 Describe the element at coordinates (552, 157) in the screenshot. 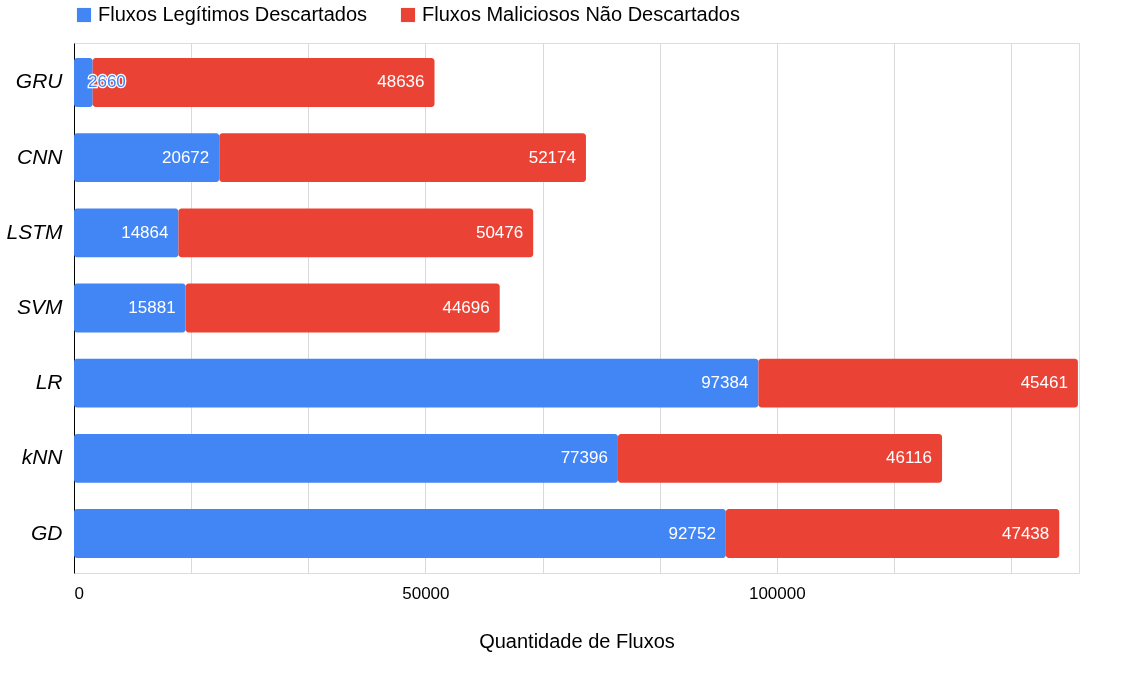

I see `data-label: 52174` at that location.